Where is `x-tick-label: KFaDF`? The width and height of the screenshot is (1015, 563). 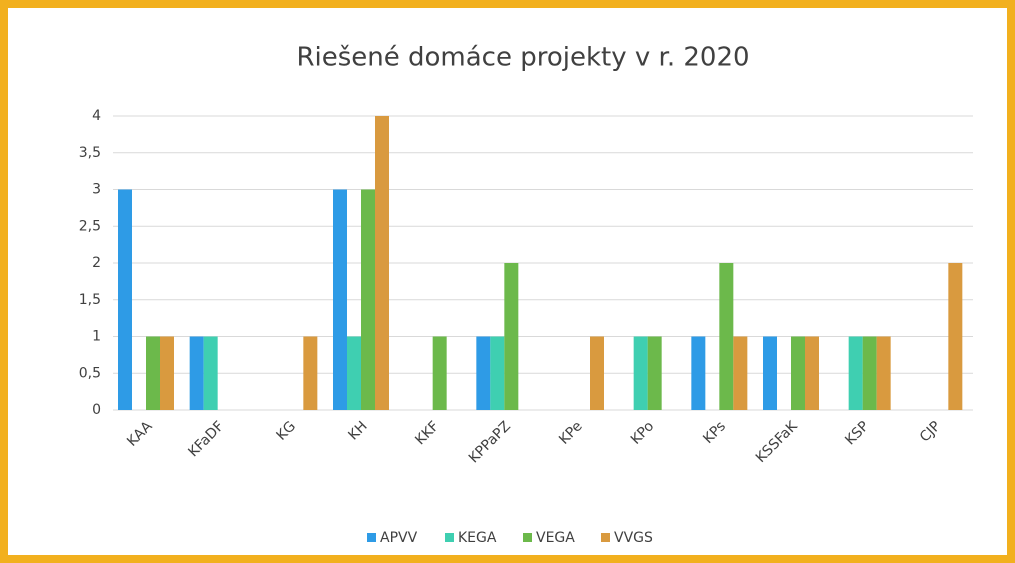
x-tick-label: KFaDF is located at coordinates (206, 439).